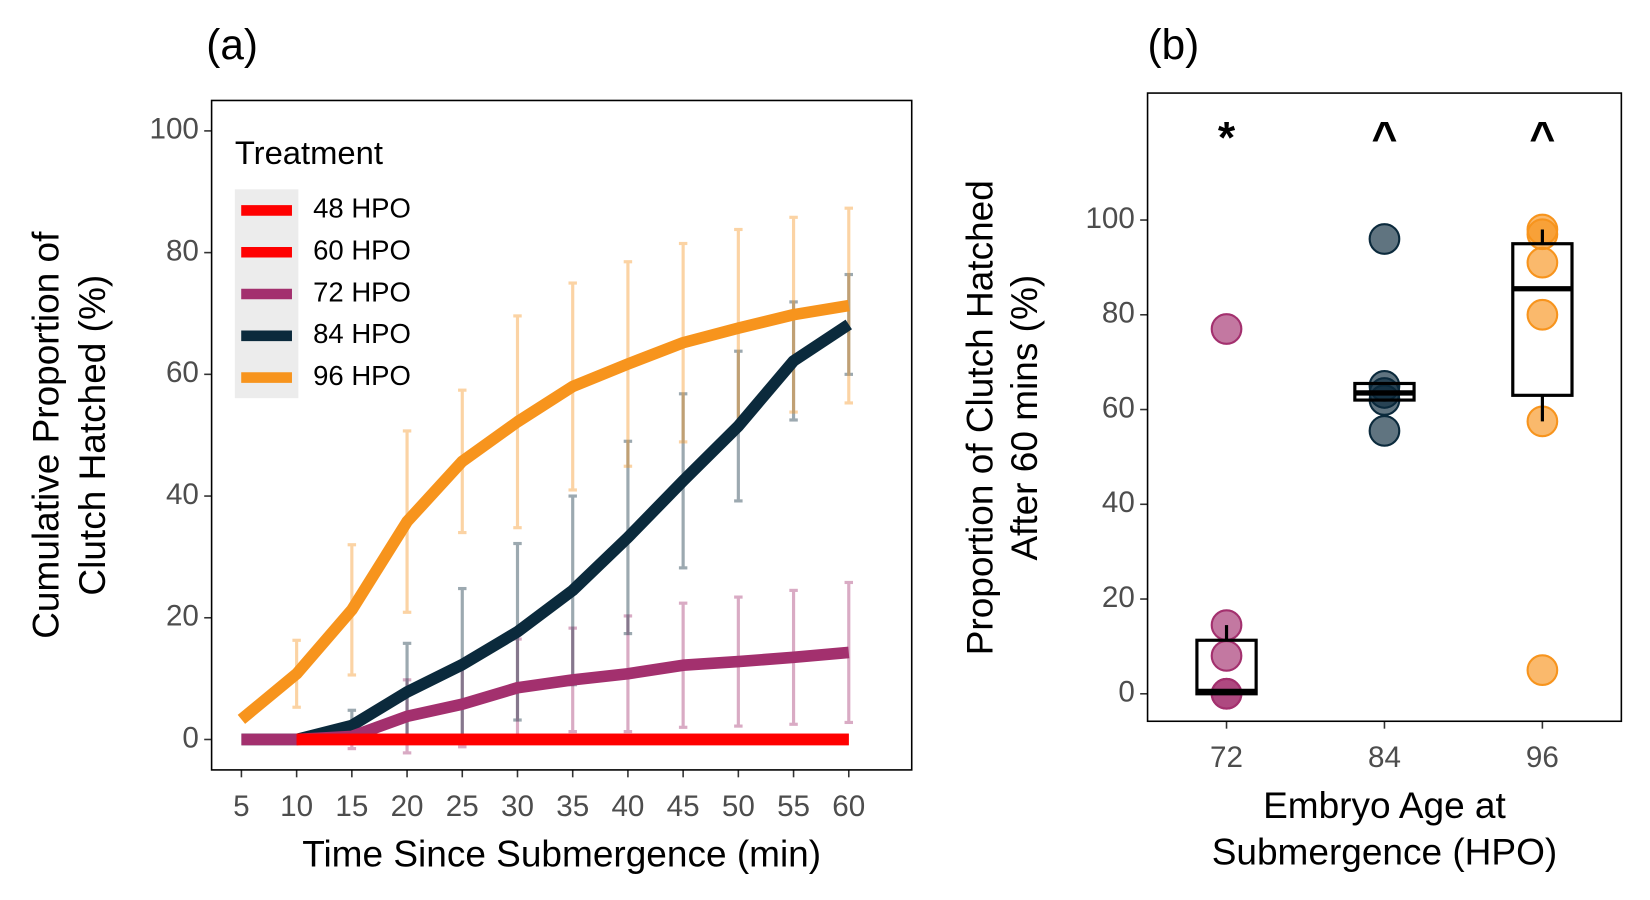 The height and width of the screenshot is (900, 1650). What do you see at coordinates (979, 417) in the screenshot?
I see `y-axis-title: Proportion of Clutch Hatched` at bounding box center [979, 417].